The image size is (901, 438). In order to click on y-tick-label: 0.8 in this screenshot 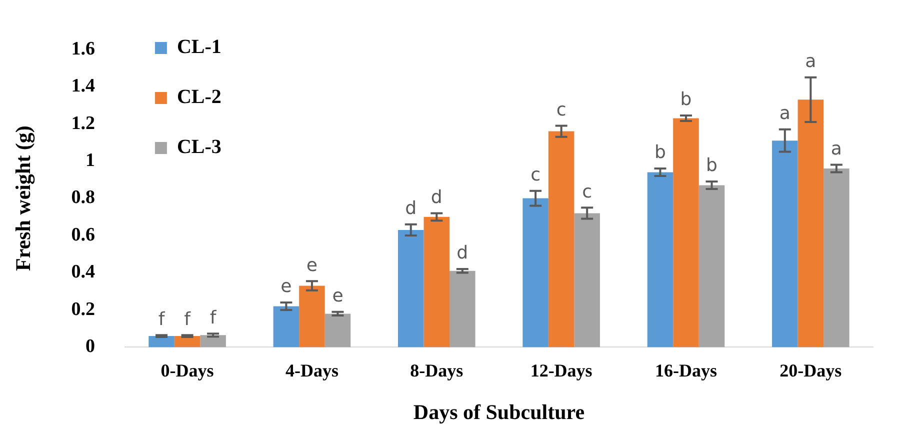, I will do `click(83, 197)`.